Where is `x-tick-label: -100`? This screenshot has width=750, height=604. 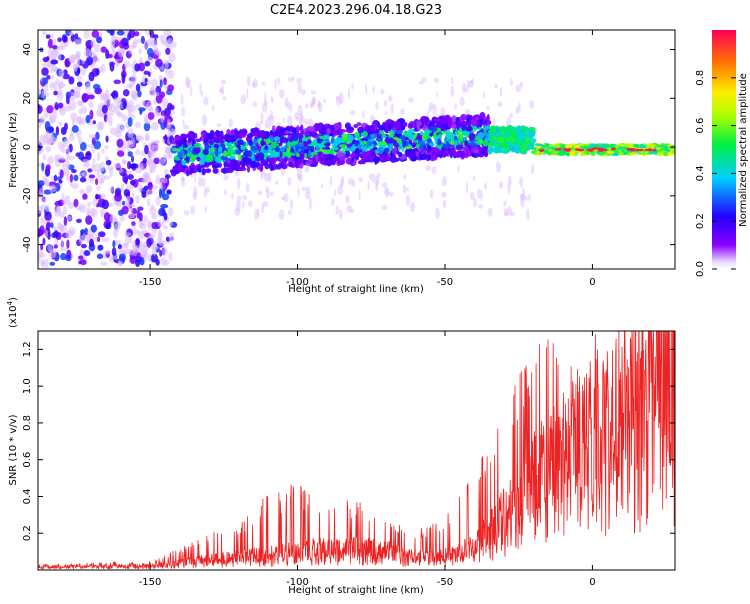
x-tick-label: -100 is located at coordinates (297, 582).